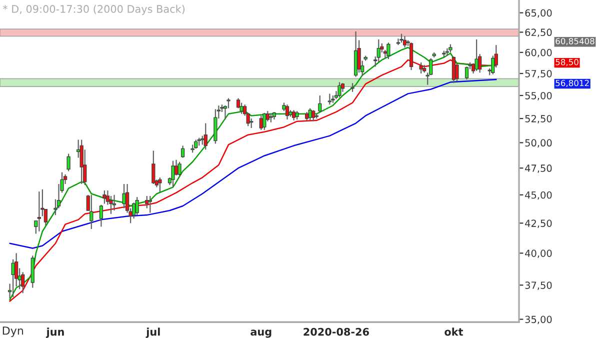 The height and width of the screenshot is (338, 600). Describe the element at coordinates (572, 84) in the screenshot. I see `text: 56,8012` at that location.